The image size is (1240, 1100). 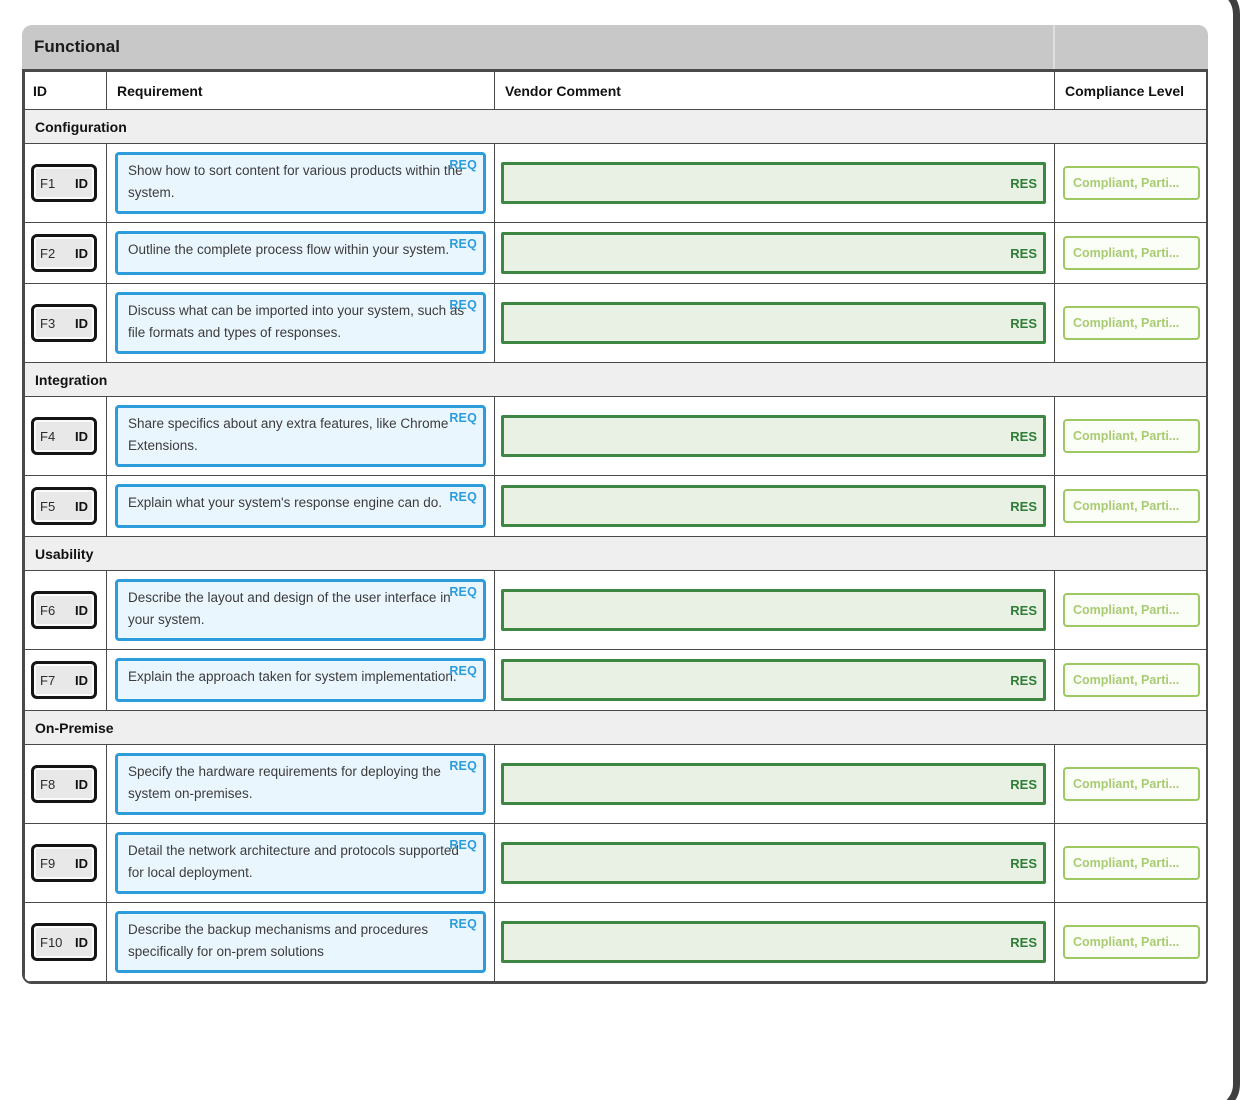 I want to click on id-badge: F3 ID, so click(x=64, y=323).